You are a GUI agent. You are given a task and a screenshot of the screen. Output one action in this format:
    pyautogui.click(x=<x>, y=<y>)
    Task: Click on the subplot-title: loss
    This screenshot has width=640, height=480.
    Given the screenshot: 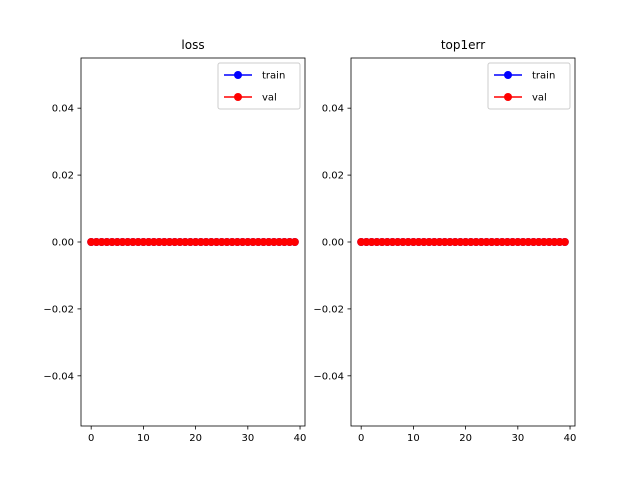 What is the action you would take?
    pyautogui.click(x=192, y=45)
    